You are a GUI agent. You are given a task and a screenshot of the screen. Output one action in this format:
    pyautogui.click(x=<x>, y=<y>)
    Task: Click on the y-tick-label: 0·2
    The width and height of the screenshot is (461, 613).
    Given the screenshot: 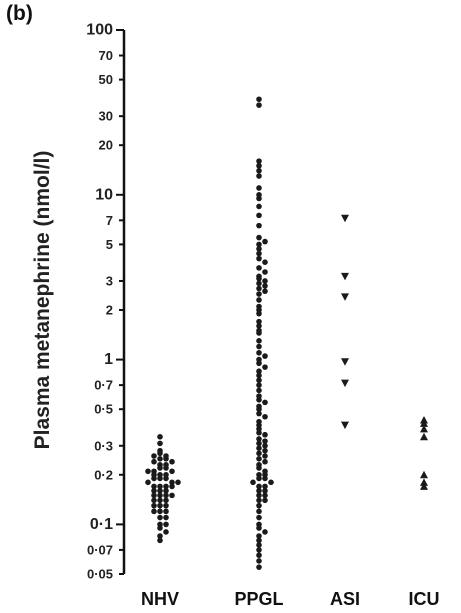 What is the action you would take?
    pyautogui.click(x=103, y=474)
    